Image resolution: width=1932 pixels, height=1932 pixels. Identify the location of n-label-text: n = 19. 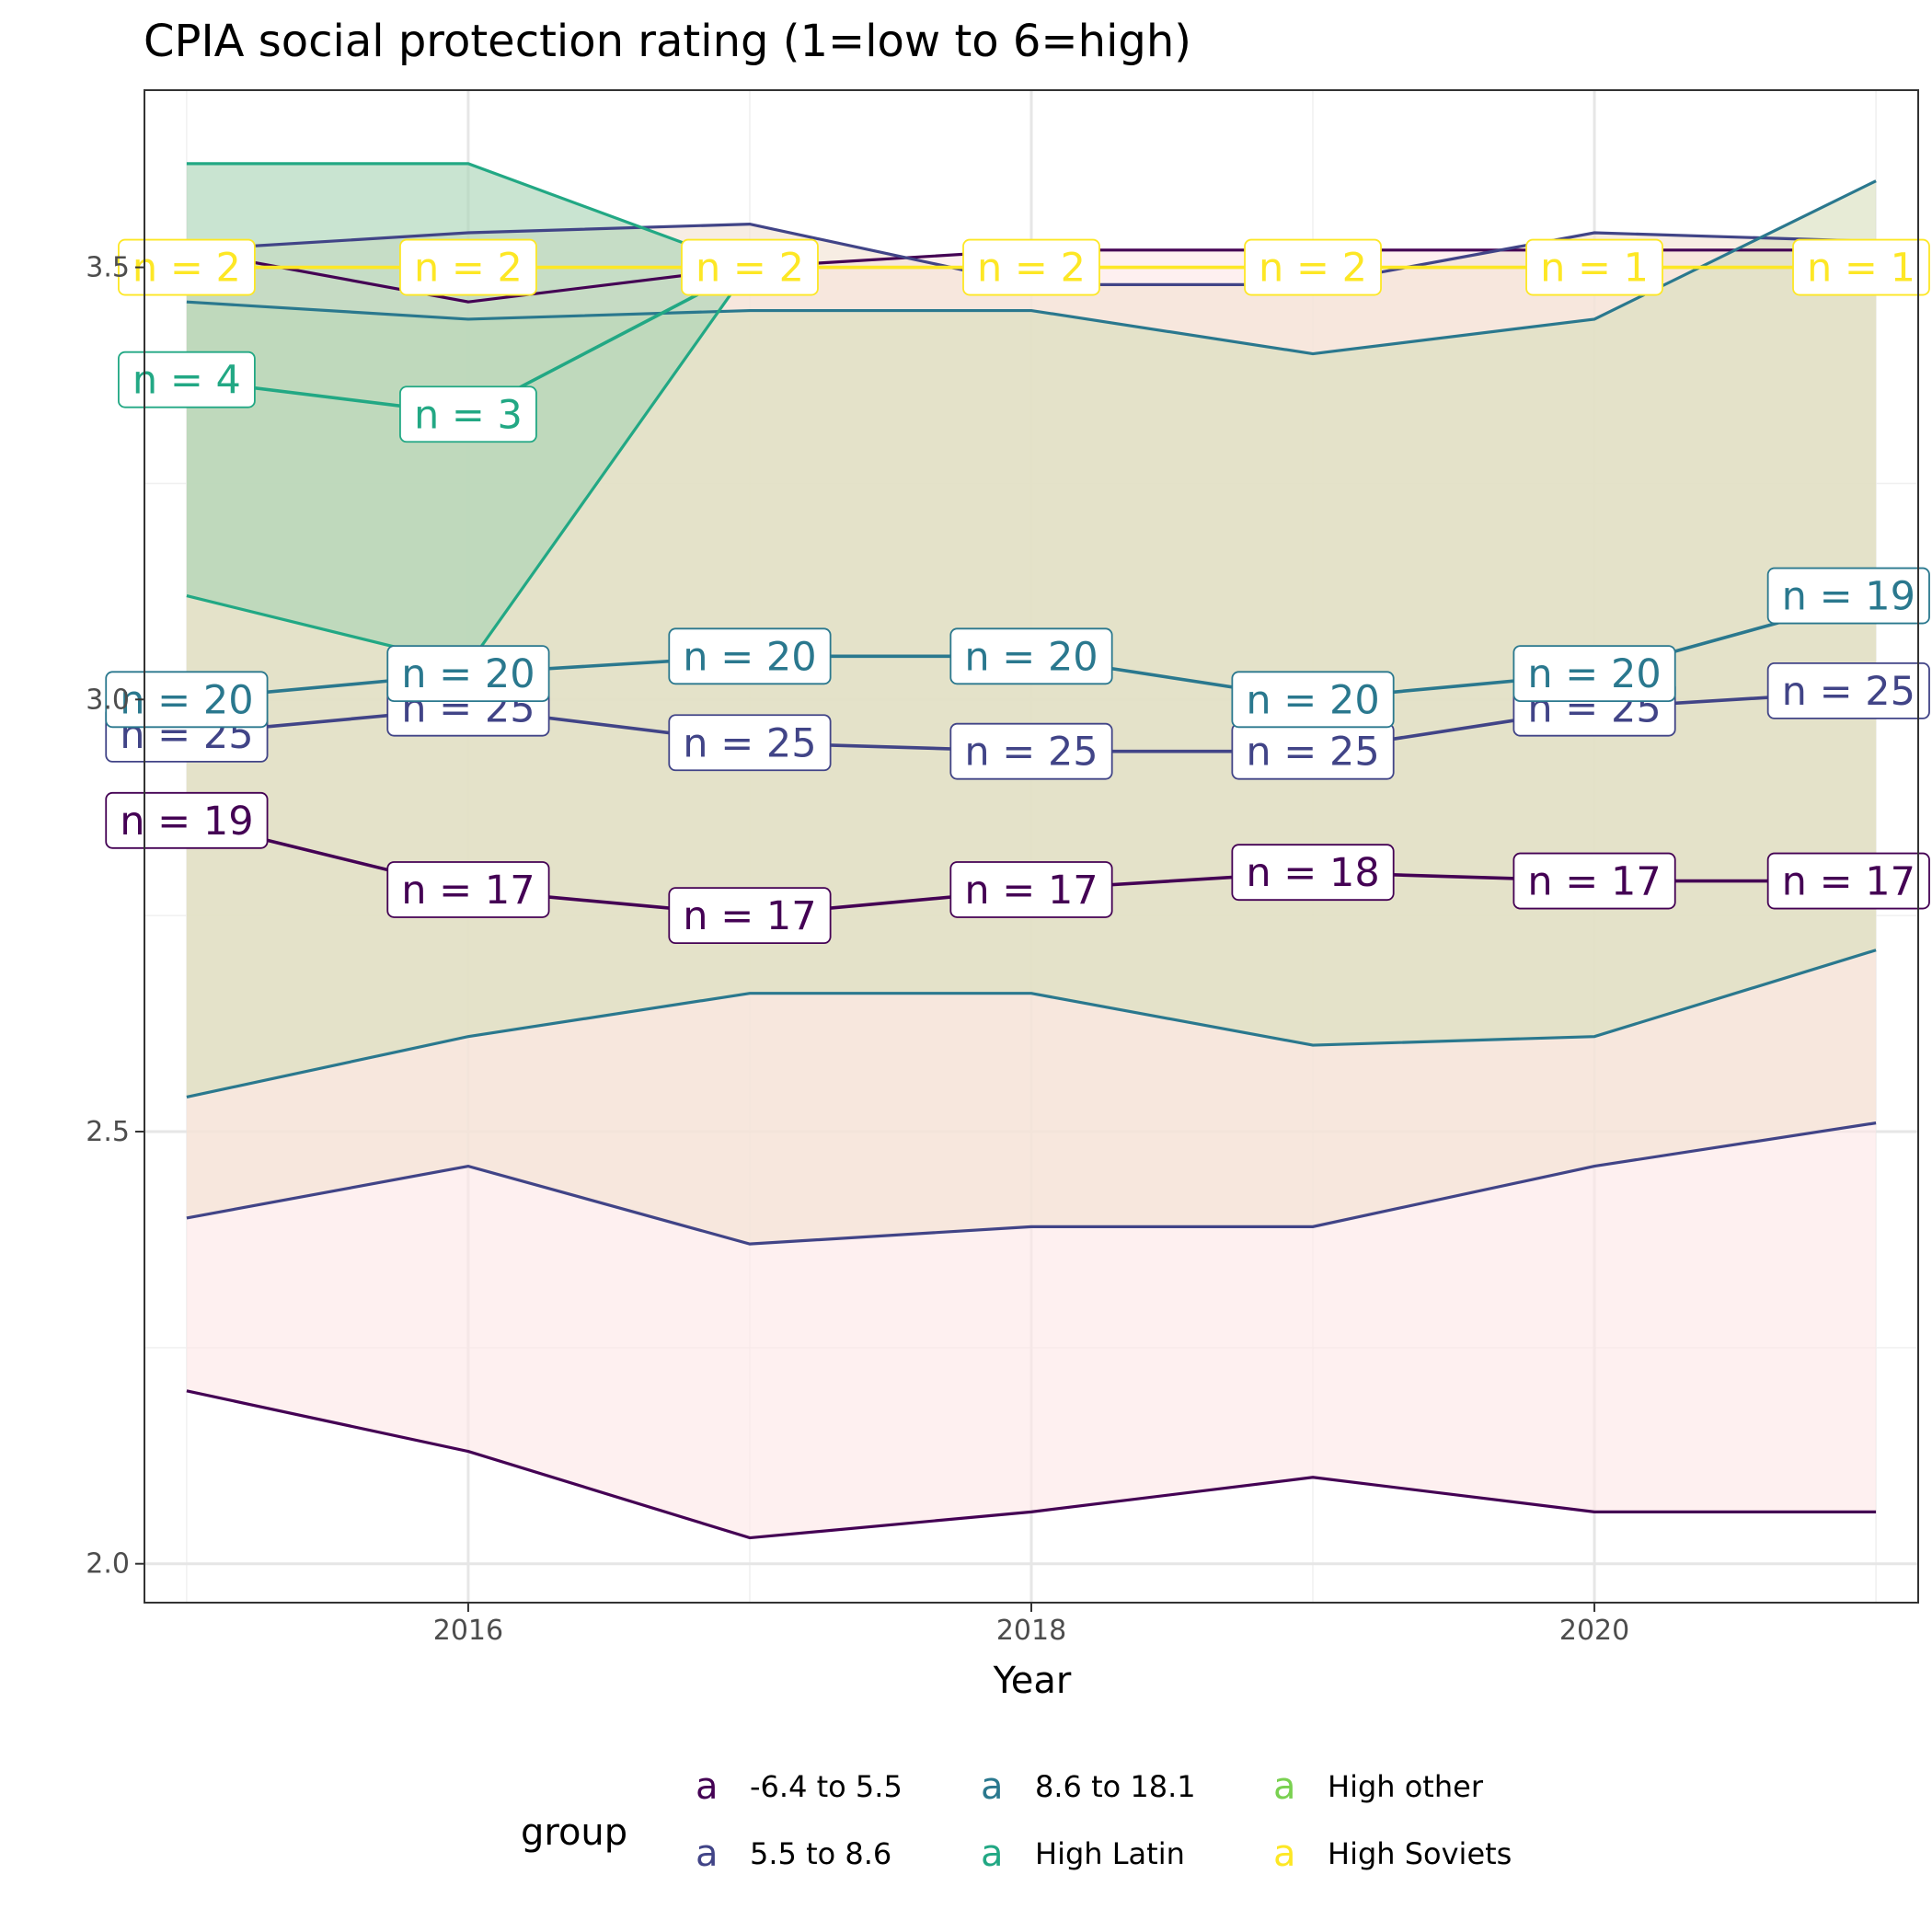
(186, 822).